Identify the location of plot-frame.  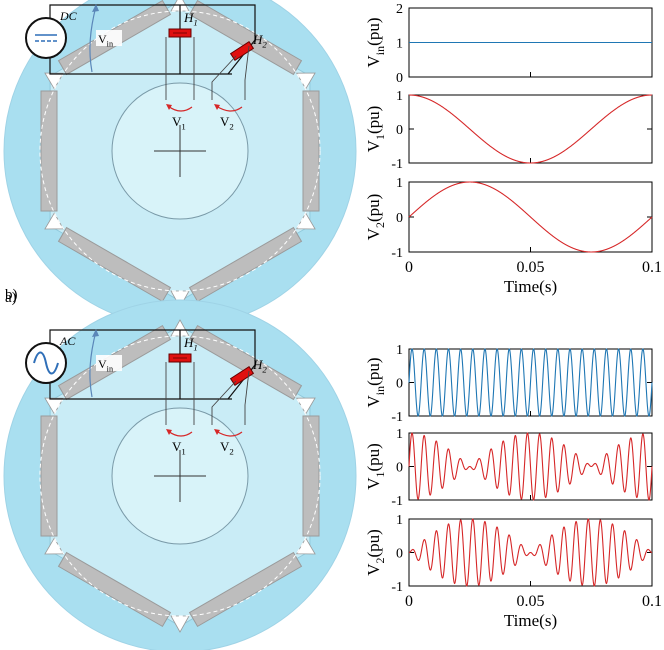
(530, 129).